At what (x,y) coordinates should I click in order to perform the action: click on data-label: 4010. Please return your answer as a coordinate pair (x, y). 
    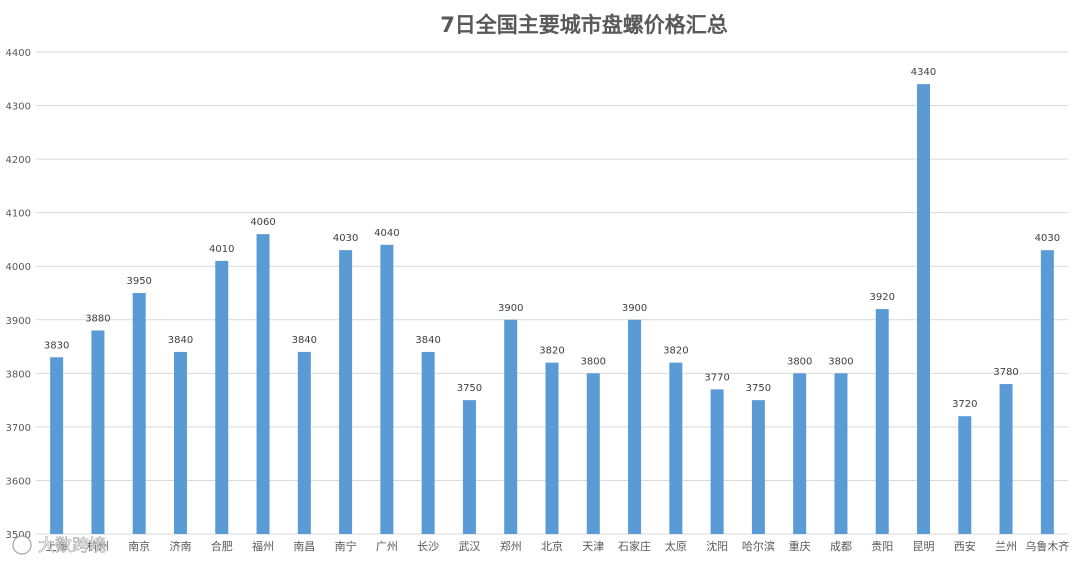
    Looking at the image, I should click on (221, 249).